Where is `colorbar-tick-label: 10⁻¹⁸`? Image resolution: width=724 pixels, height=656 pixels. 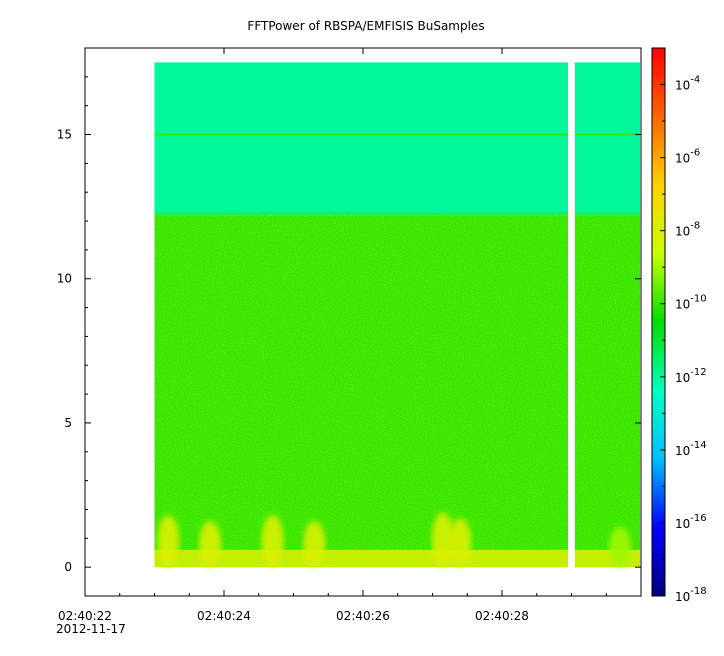
colorbar-tick-label: 10⁻¹⁸ is located at coordinates (691, 595).